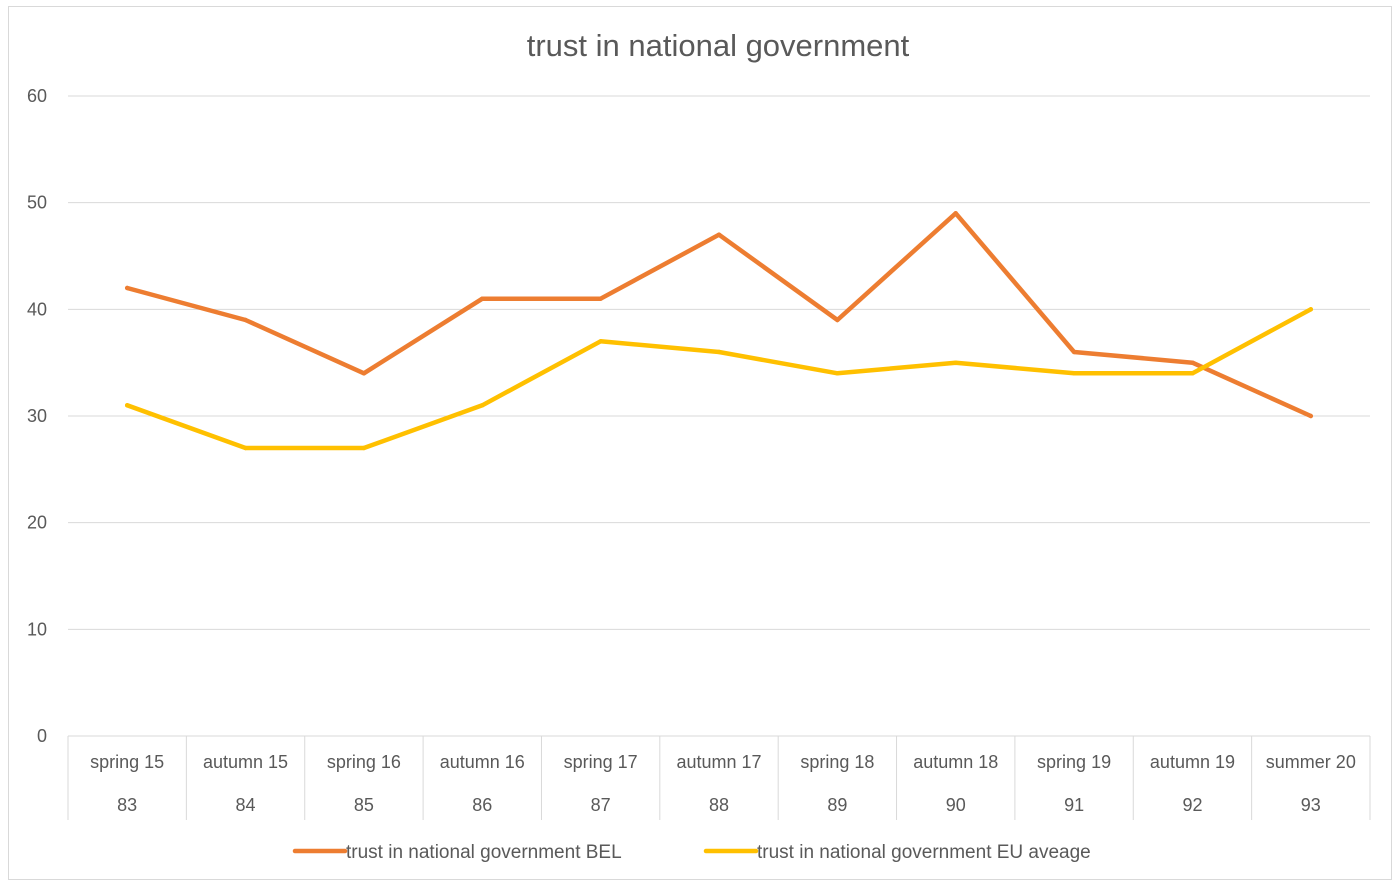  Describe the element at coordinates (718, 45) in the screenshot. I see `chart-title: trust in national government` at that location.